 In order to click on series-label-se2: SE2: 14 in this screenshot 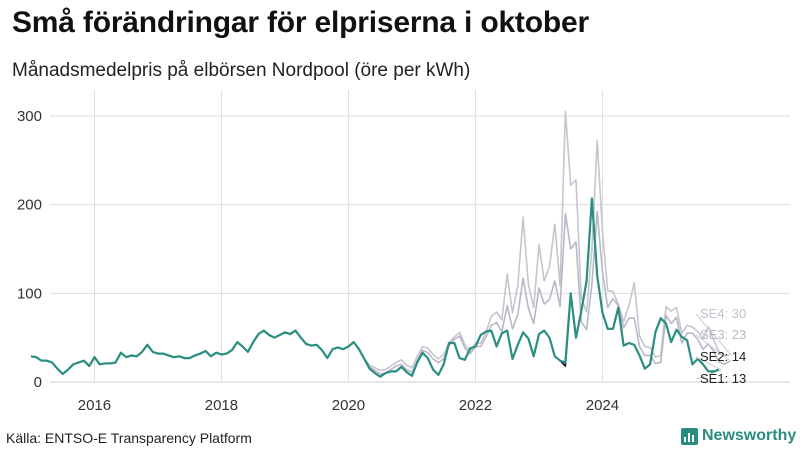, I will do `click(723, 356)`.